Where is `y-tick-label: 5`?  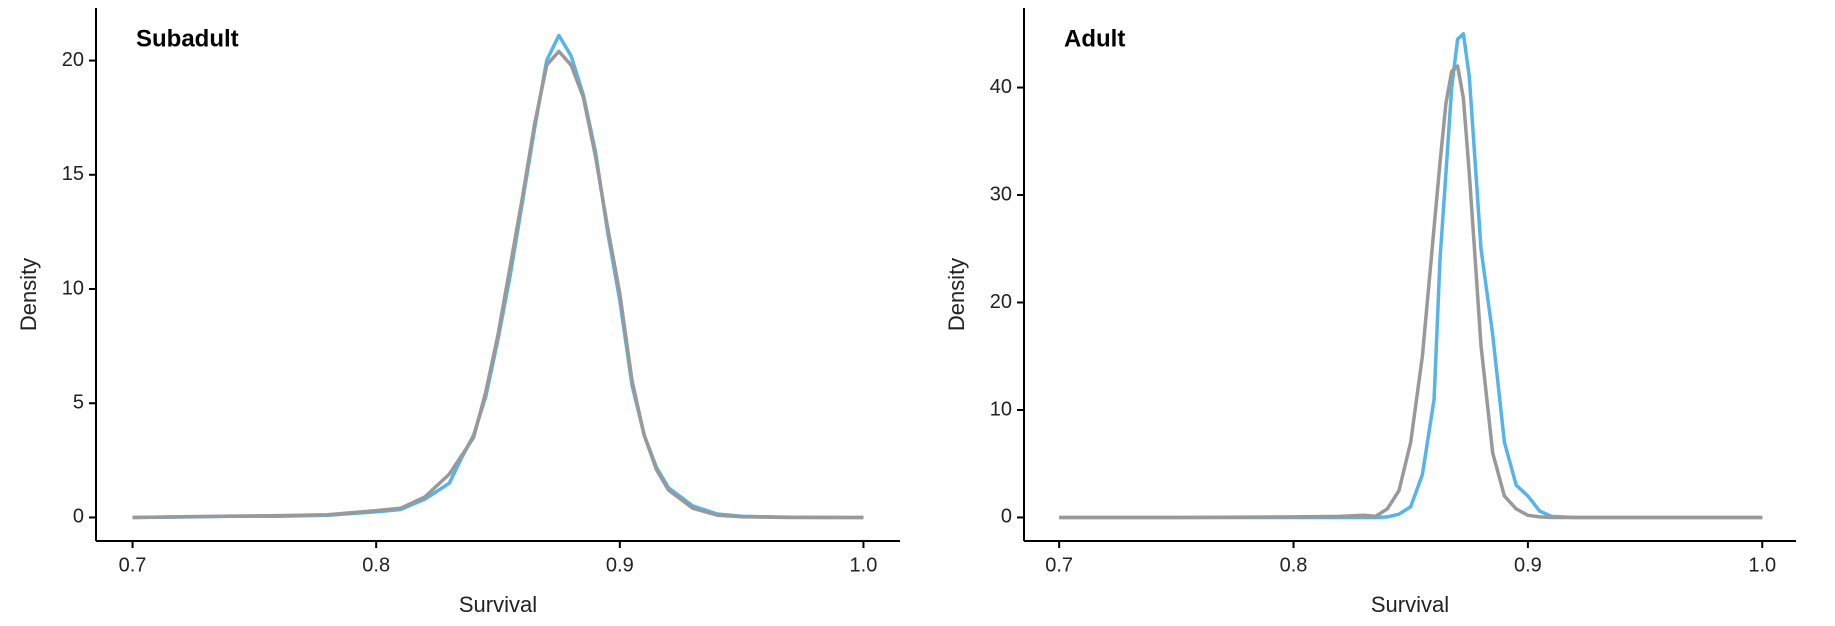 y-tick-label: 5 is located at coordinates (78, 403).